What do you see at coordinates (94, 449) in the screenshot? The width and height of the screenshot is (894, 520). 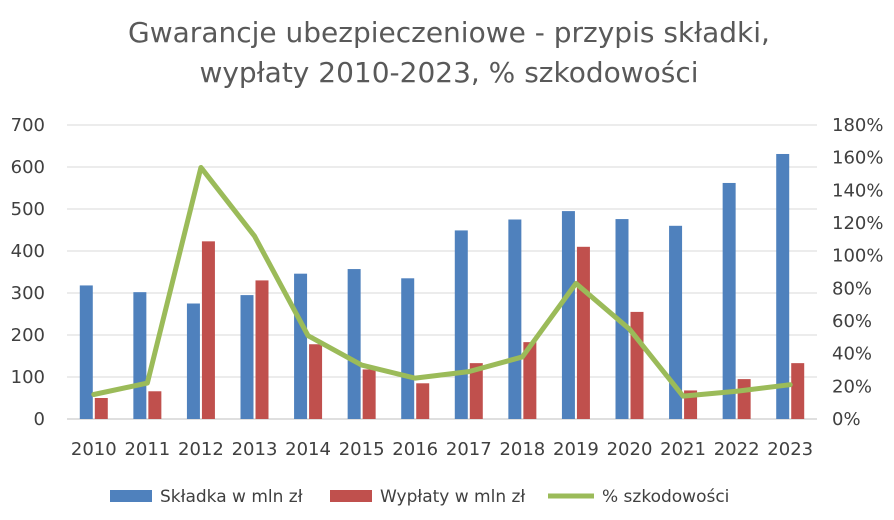 I see `x-axis-tick-label: 2010` at bounding box center [94, 449].